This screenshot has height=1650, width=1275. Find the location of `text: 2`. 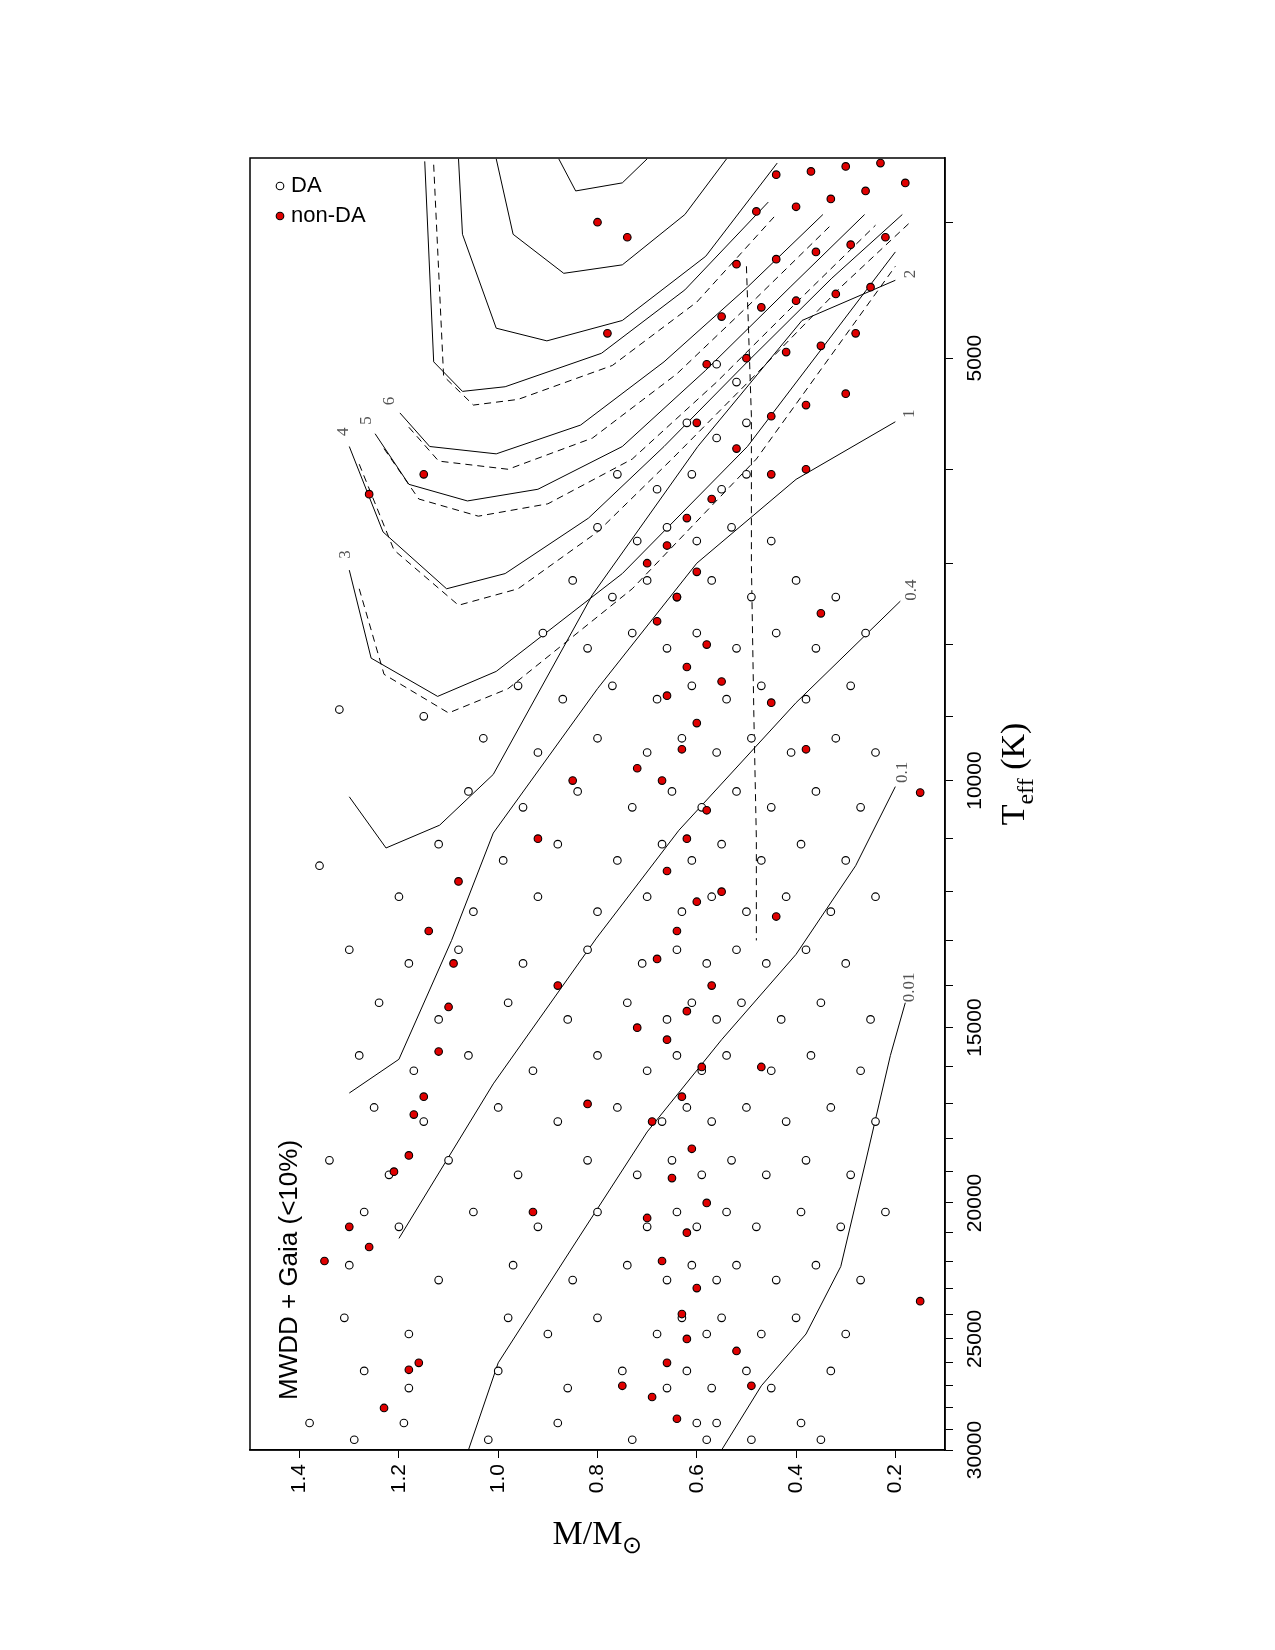

text: 2 is located at coordinates (909, 274).